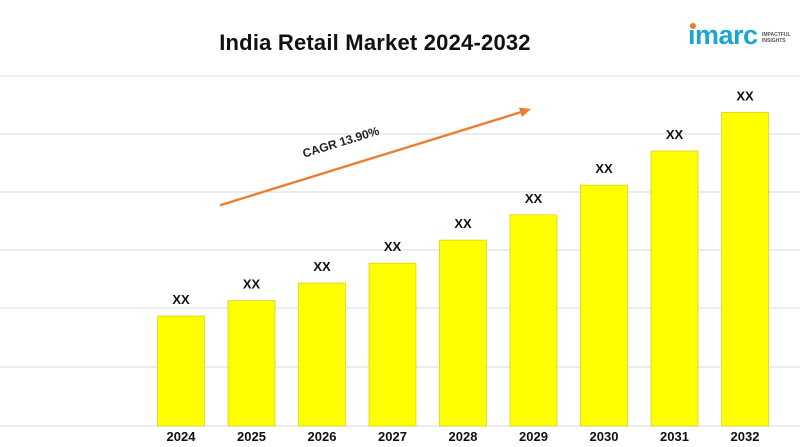  What do you see at coordinates (392, 436) in the screenshot?
I see `x-tick-2027: 2027` at bounding box center [392, 436].